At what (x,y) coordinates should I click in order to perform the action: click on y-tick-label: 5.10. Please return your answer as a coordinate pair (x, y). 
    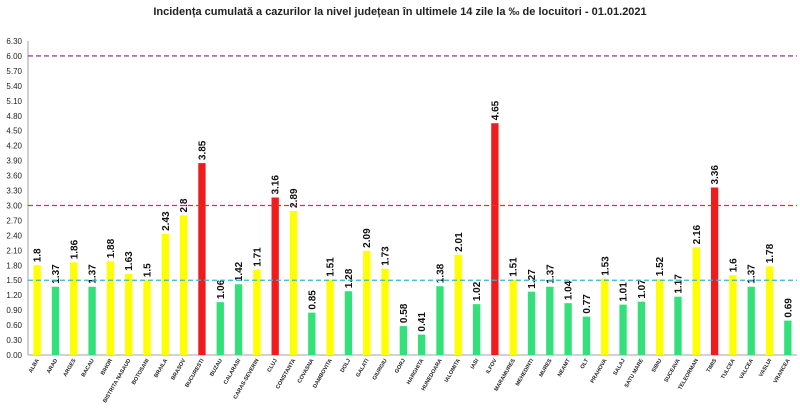
    Looking at the image, I should click on (14, 101).